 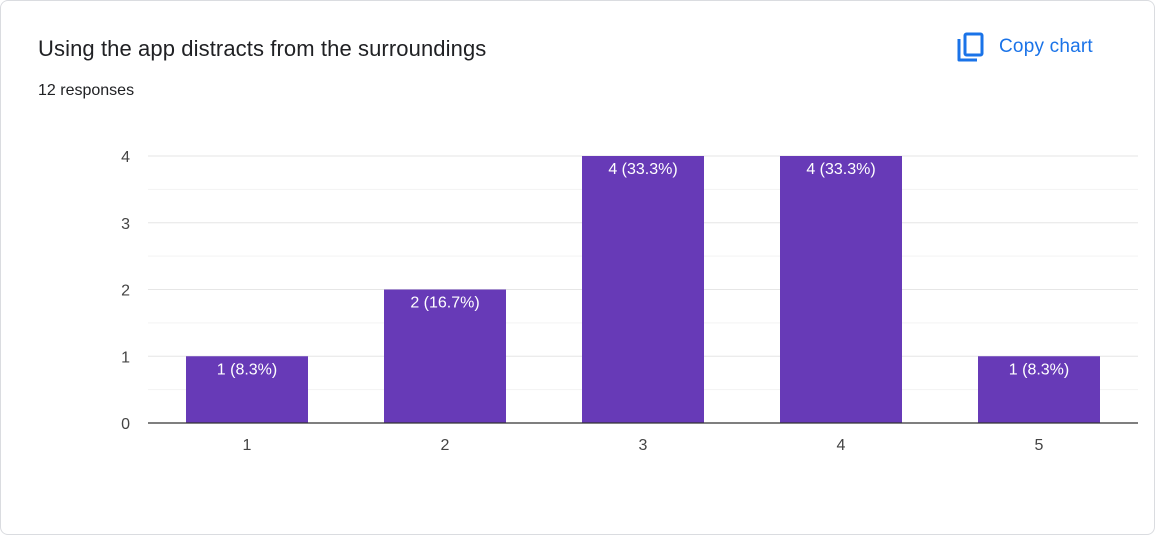 What do you see at coordinates (643, 445) in the screenshot?
I see `x-tick-label: 3` at bounding box center [643, 445].